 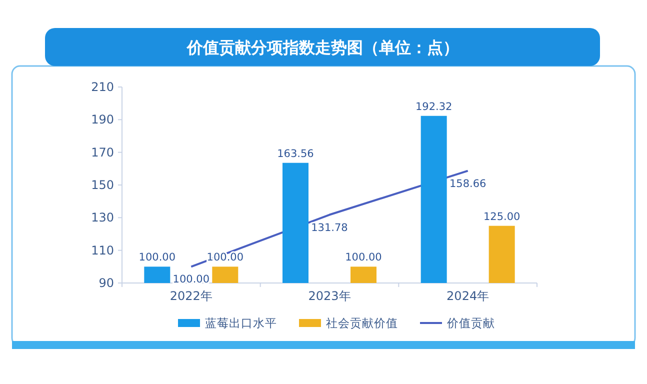 What do you see at coordinates (102, 250) in the screenshot?
I see `y-tick-label: 110` at bounding box center [102, 250].